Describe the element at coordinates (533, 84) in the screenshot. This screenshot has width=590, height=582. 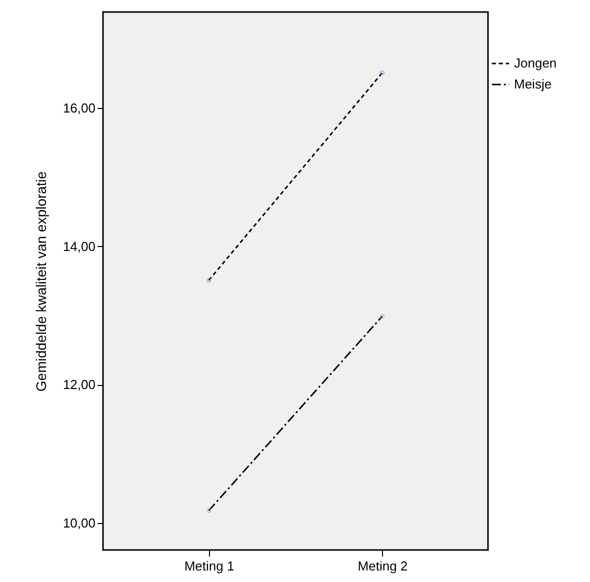
I see `legend-label: Meisje` at that location.